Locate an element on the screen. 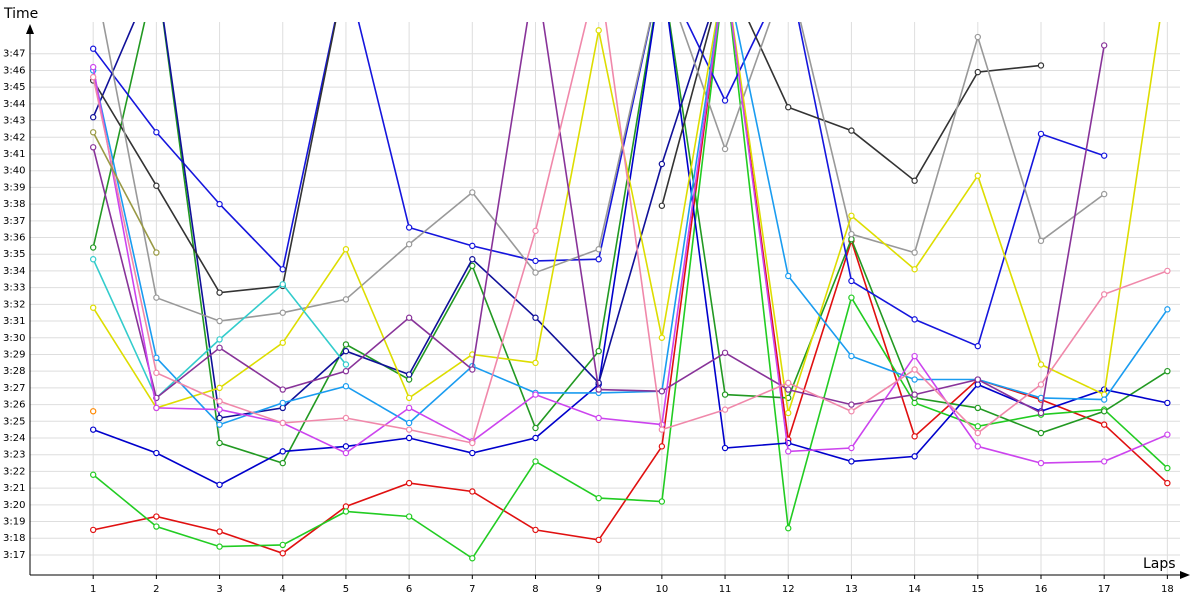 The width and height of the screenshot is (1200, 600). y-tick-label: 3:22 is located at coordinates (14, 471).